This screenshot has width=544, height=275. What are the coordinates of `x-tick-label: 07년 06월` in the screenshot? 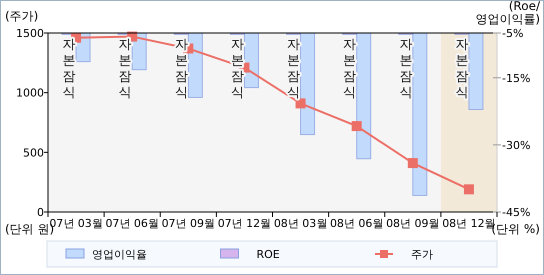 It's located at (132, 223).